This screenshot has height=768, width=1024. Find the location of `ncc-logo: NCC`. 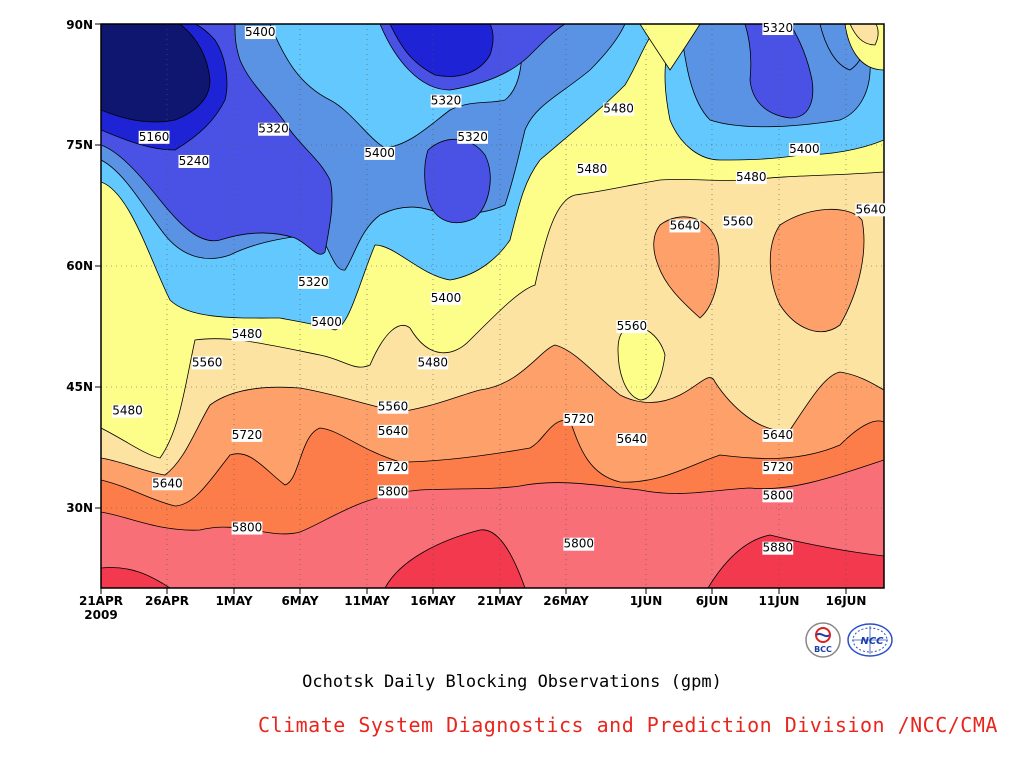

ncc-logo: NCC is located at coordinates (870, 640).